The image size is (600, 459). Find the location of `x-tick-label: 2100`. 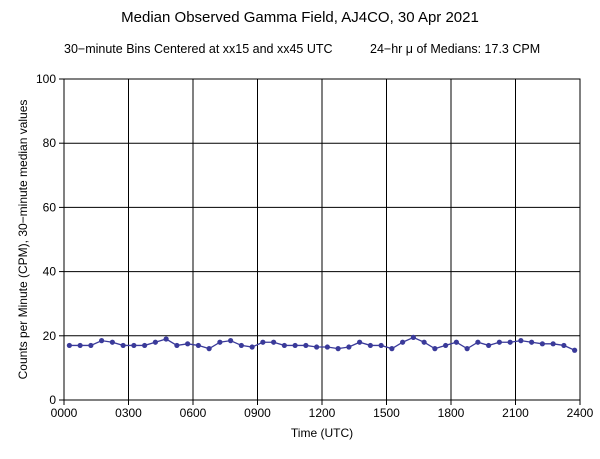

x-tick-label: 2100 is located at coordinates (515, 413).